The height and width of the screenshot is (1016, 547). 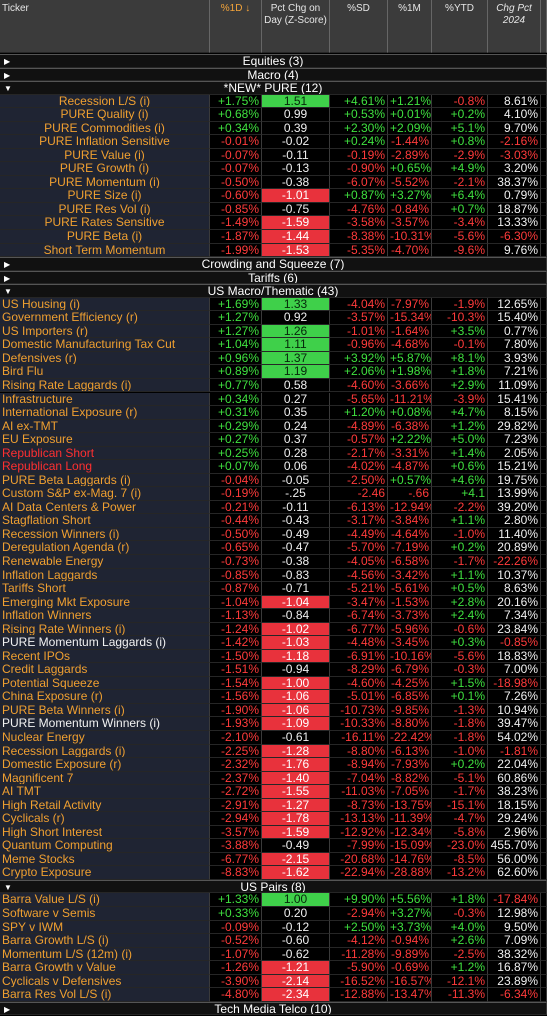 I want to click on ticker-name: Meme Stocks, so click(x=105, y=859).